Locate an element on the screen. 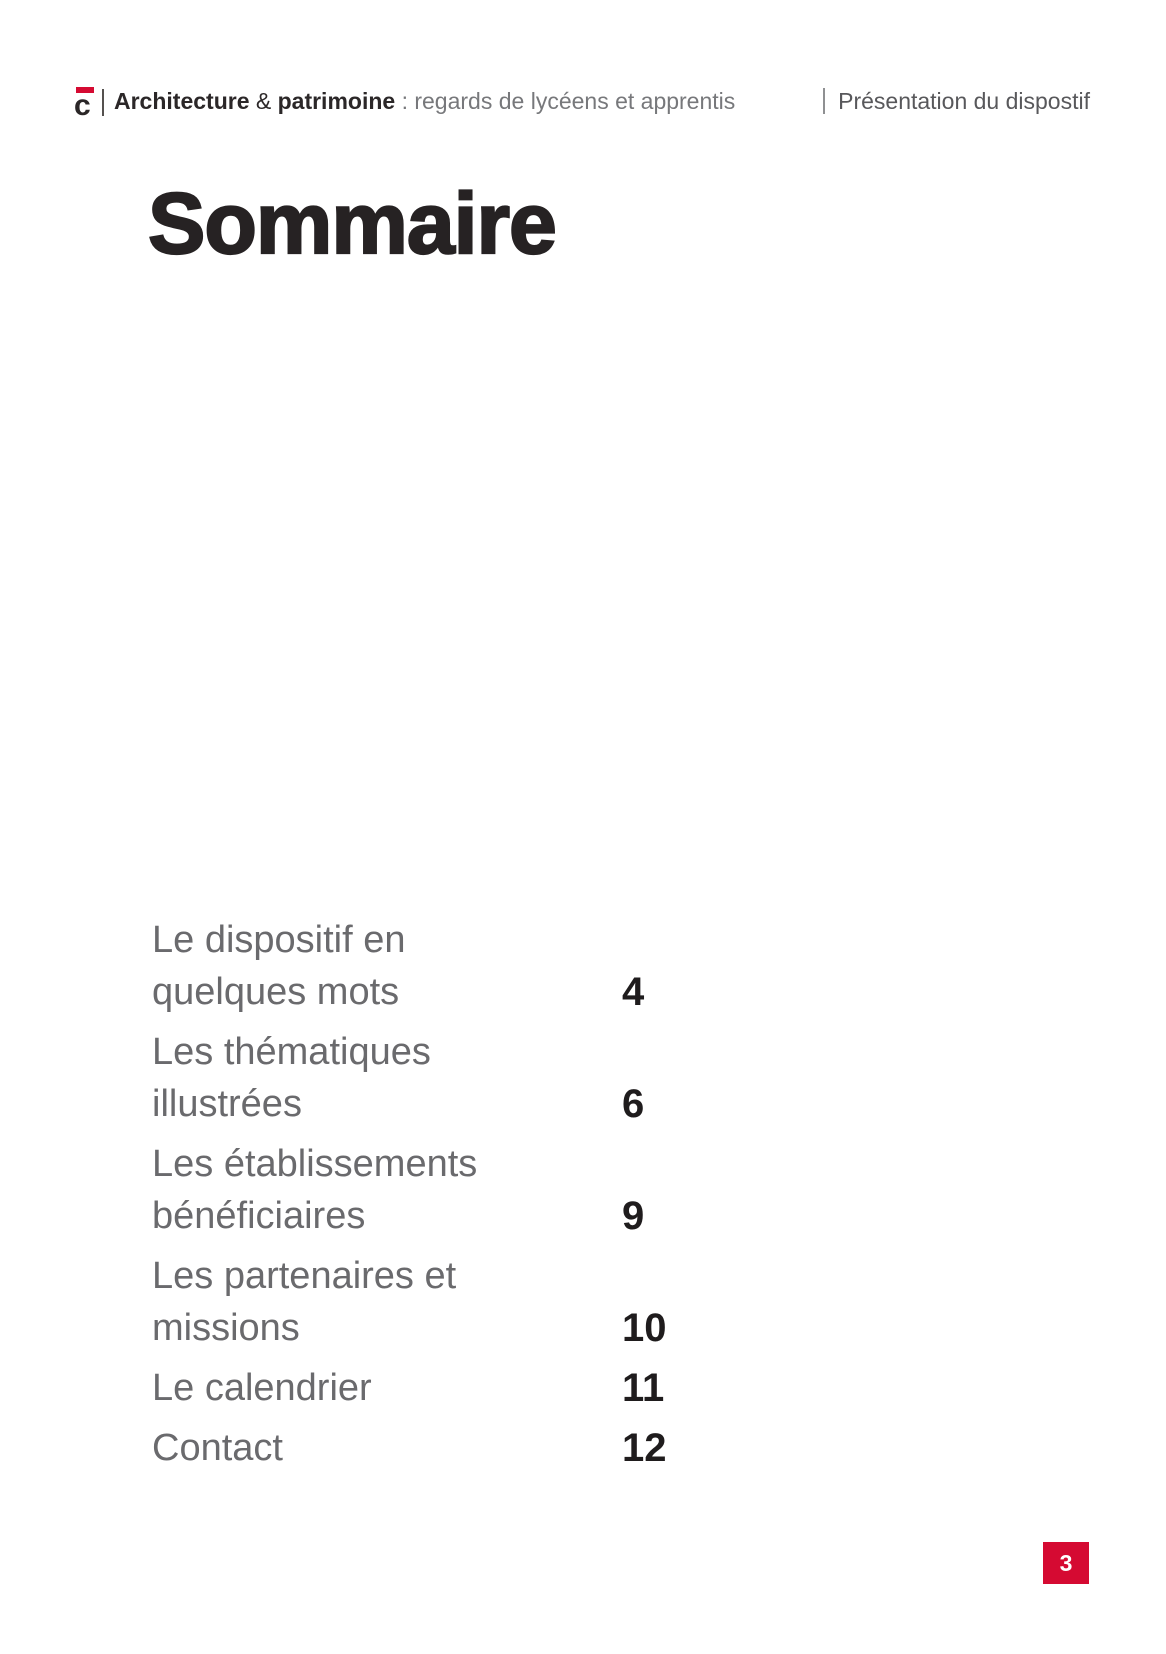 The image size is (1166, 1654). toc-entry-page-number: 11 is located at coordinates (643, 1388).